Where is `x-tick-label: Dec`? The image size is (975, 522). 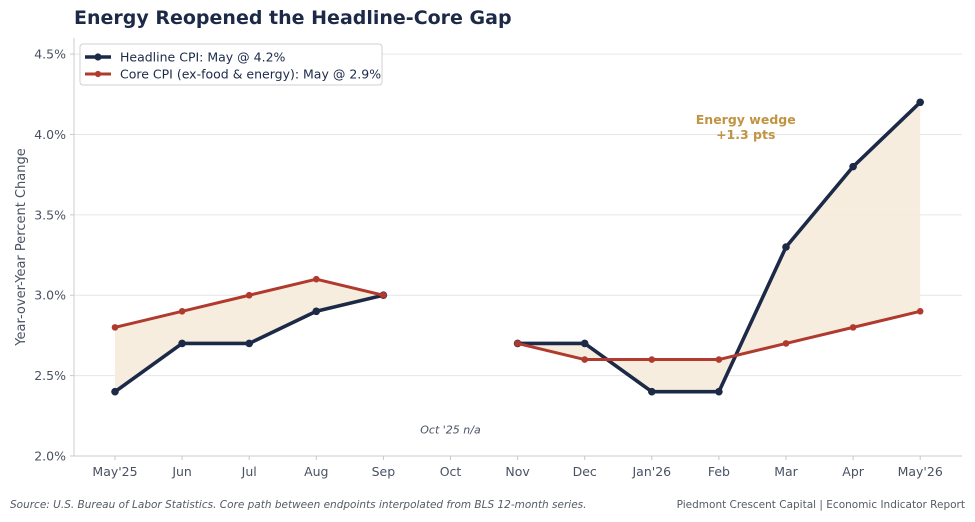
x-tick-label: Dec is located at coordinates (585, 471).